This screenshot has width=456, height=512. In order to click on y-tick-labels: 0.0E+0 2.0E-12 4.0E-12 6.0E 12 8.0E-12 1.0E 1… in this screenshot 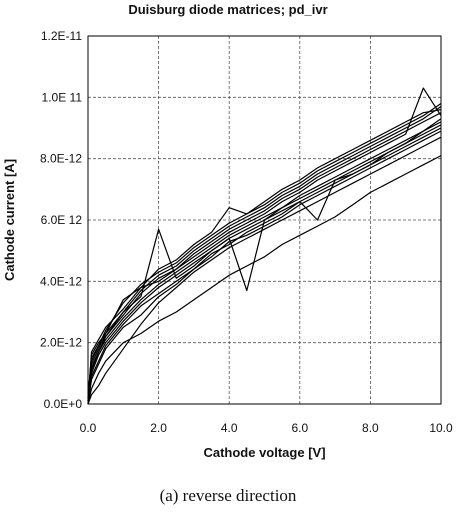, I will do `click(61, 220)`.